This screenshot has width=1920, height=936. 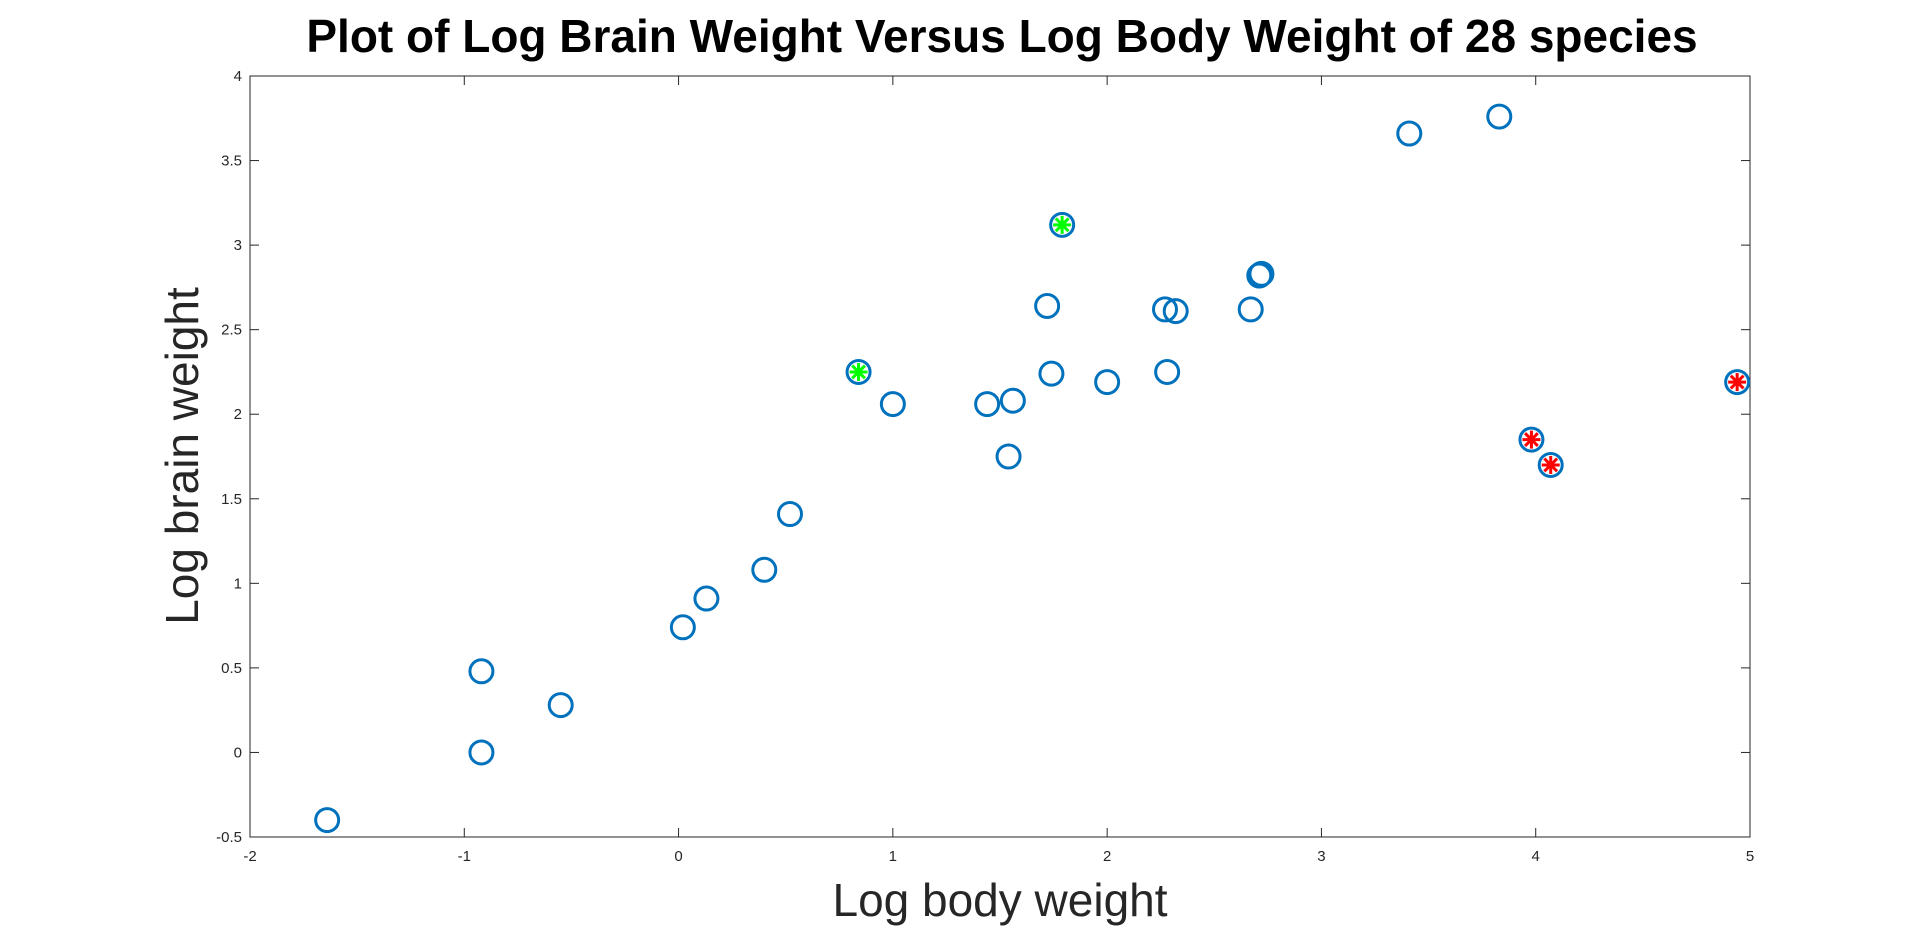 I want to click on y-tick-label: -0.5, so click(x=229, y=837).